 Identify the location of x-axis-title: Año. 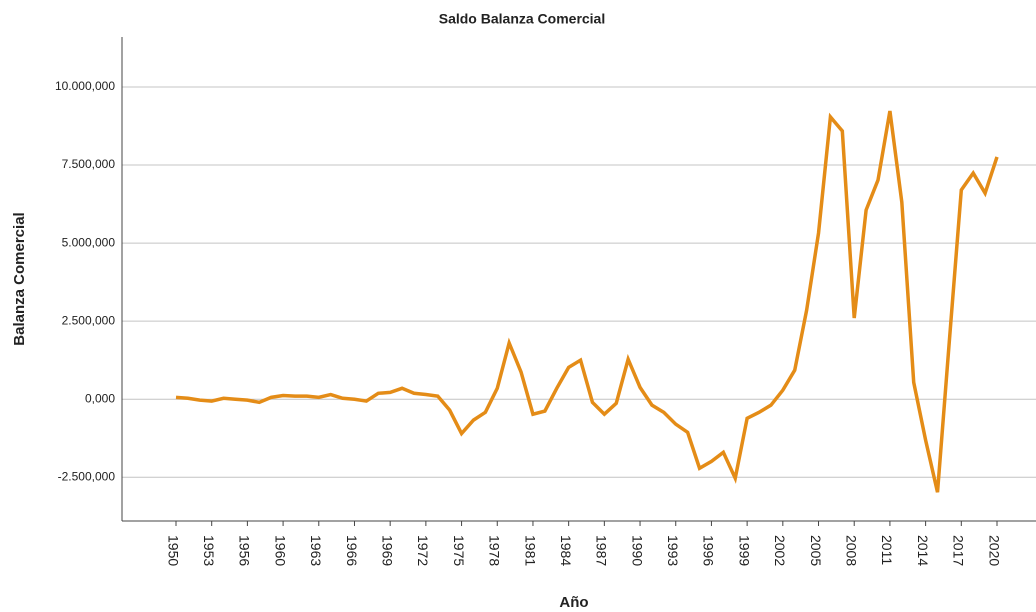
(573, 602).